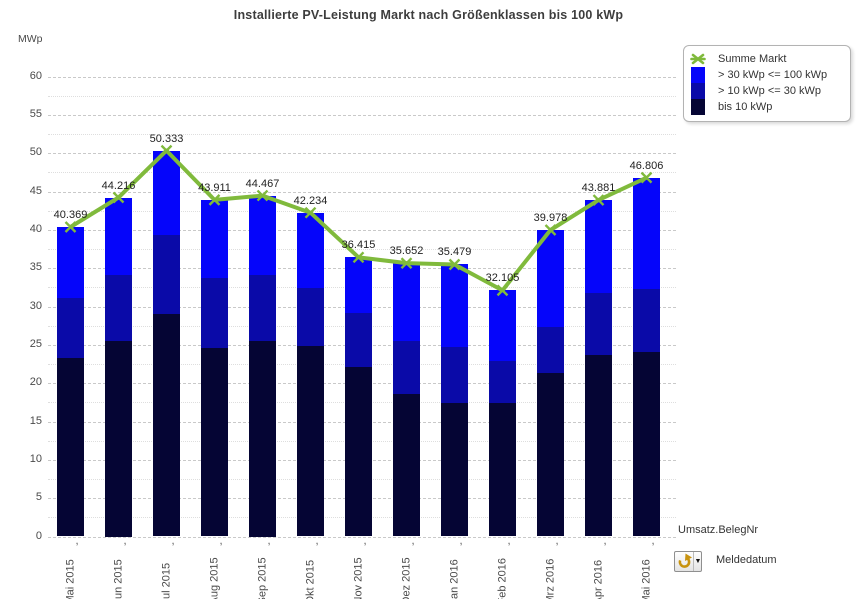  I want to click on bar-total-label: 42.234, so click(310, 200).